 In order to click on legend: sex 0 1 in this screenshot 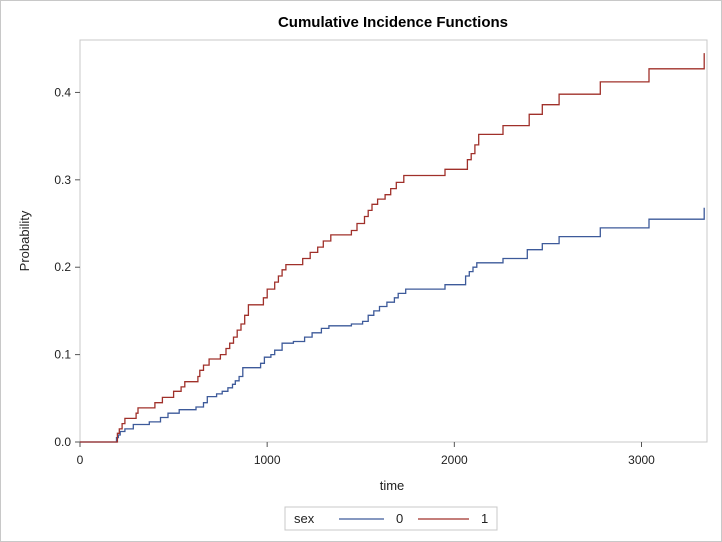, I will do `click(391, 518)`.